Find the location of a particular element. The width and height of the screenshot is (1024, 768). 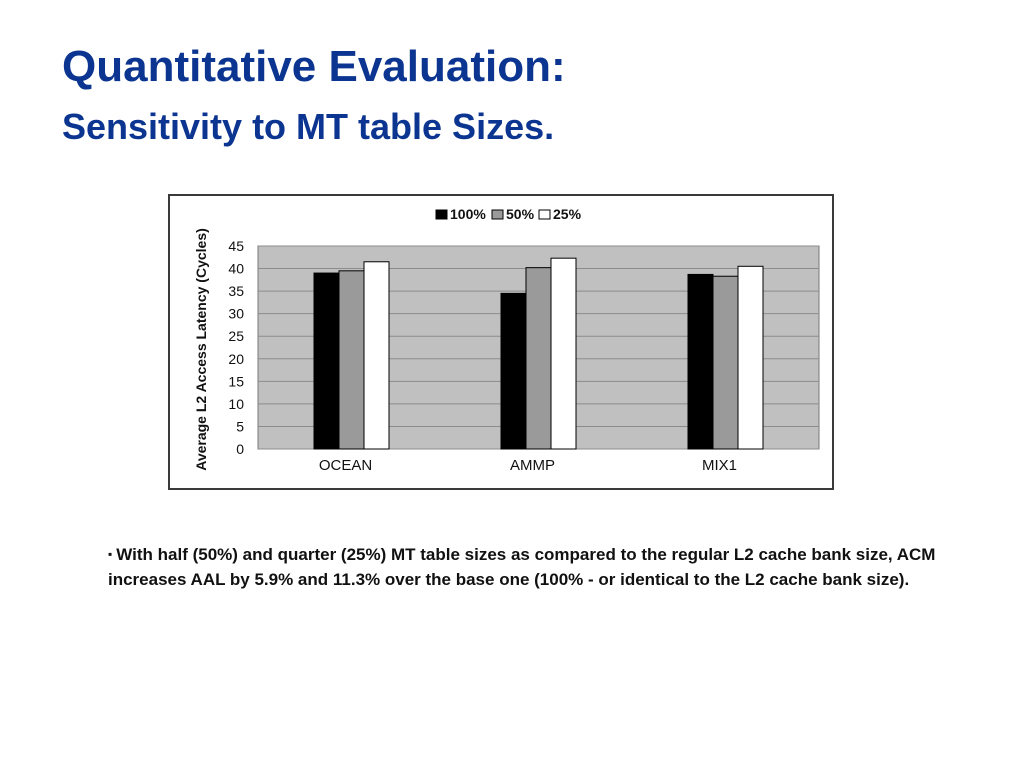

y-tick-label: 20 is located at coordinates (236, 359).